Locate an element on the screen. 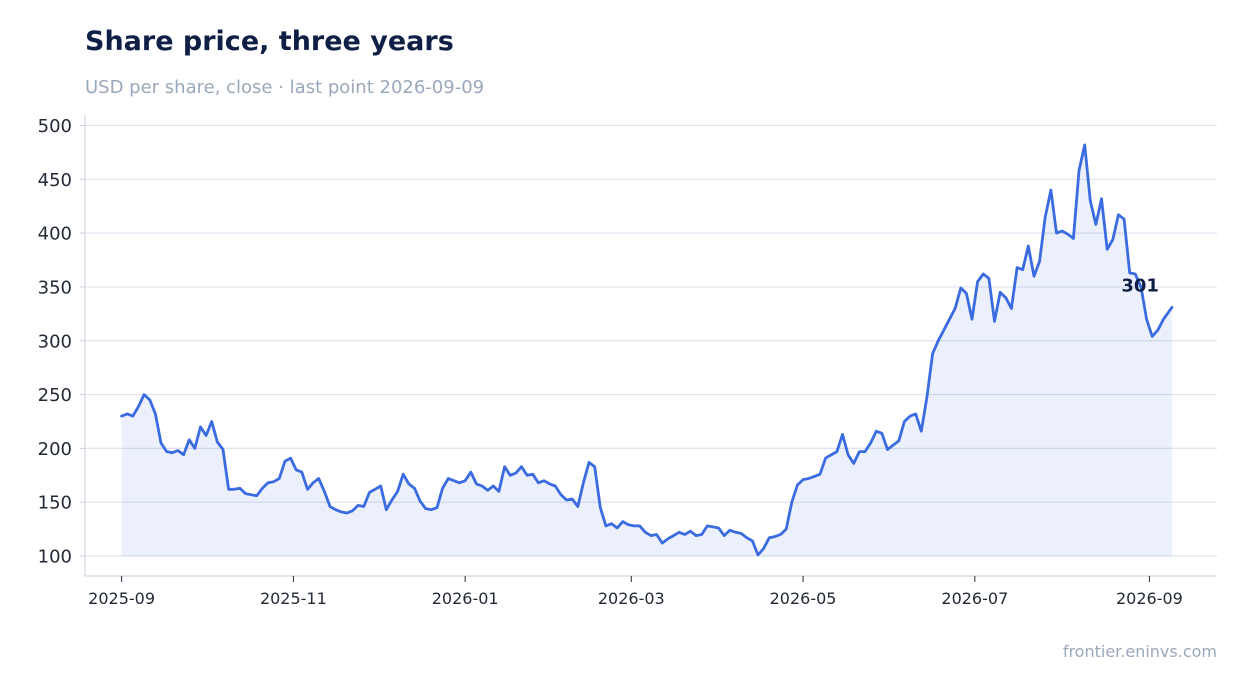 Image resolution: width=1247 pixels, height=693 pixels. y-tick-label: 300 is located at coordinates (55, 341).